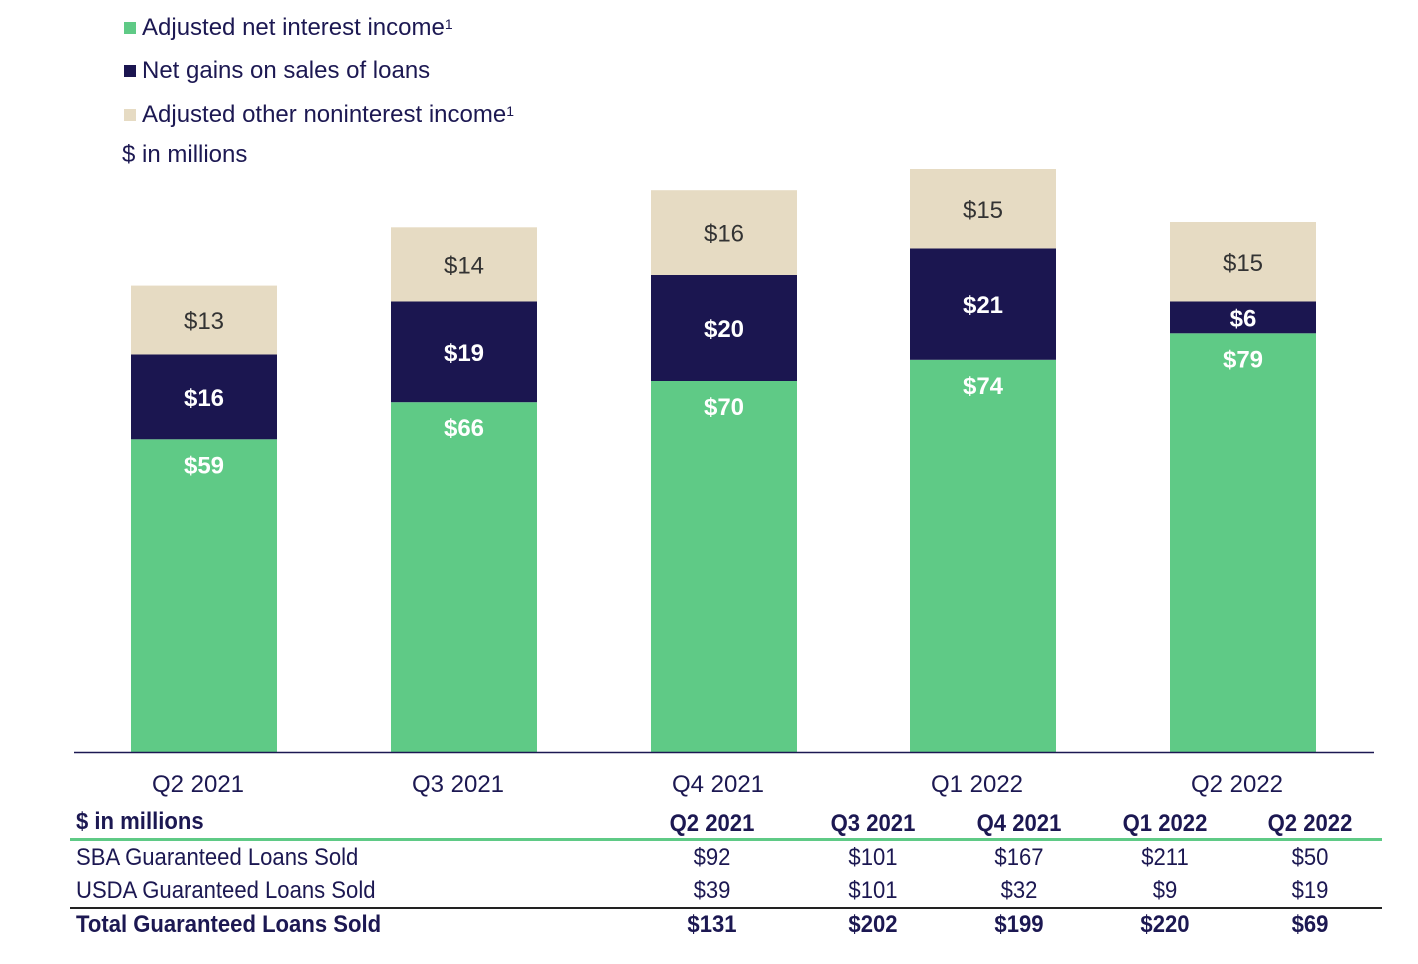 The width and height of the screenshot is (1418, 964). I want to click on data-label: $13, so click(204, 321).